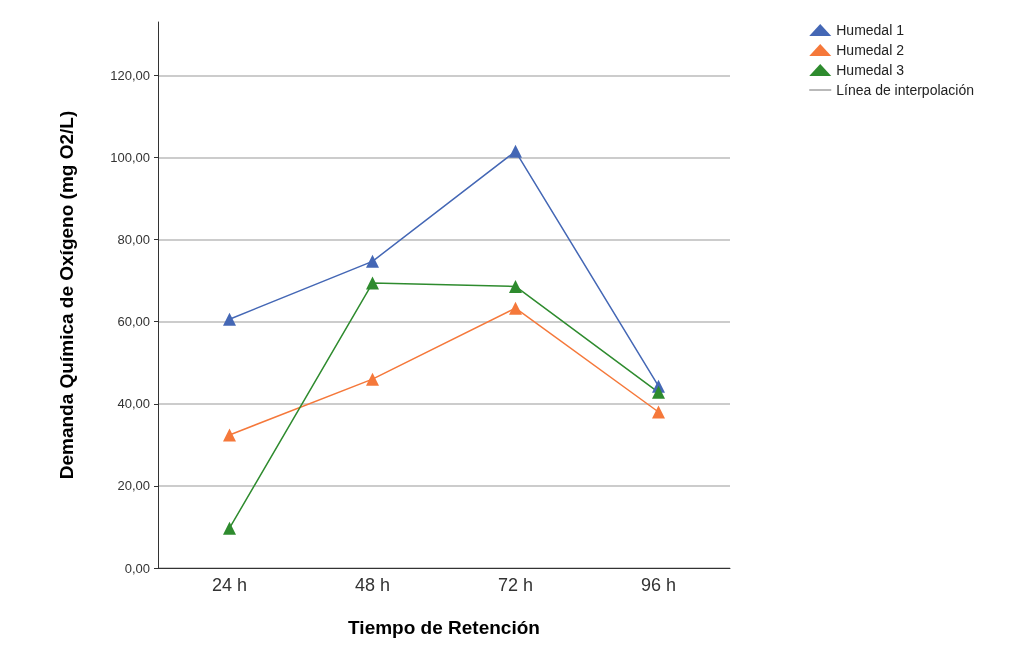 This screenshot has height=657, width=1009. I want to click on legend-label: Humedal 2, so click(870, 50).